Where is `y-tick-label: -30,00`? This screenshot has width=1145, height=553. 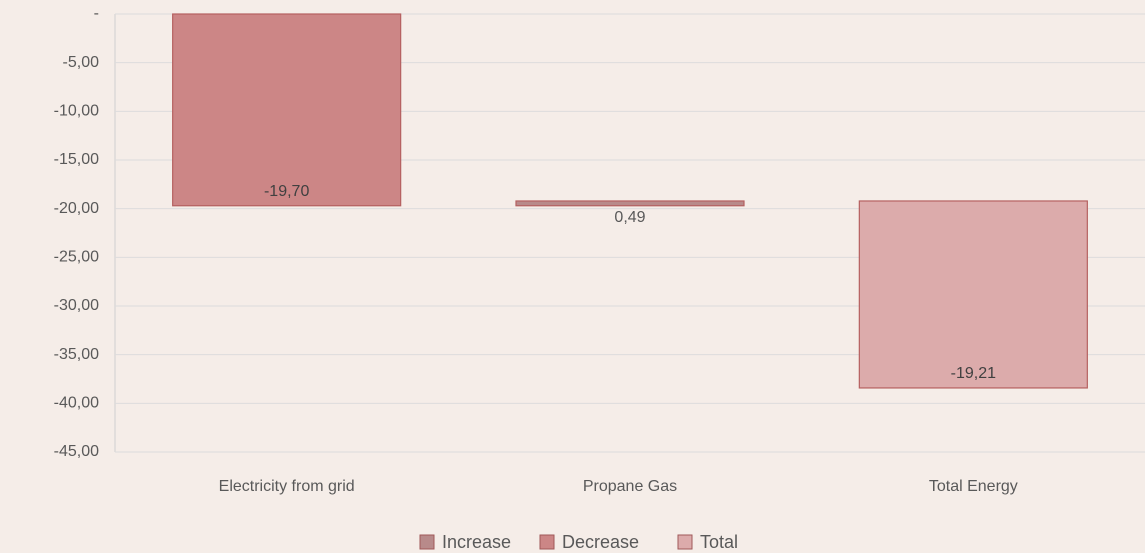
y-tick-label: -30,00 is located at coordinates (76, 305).